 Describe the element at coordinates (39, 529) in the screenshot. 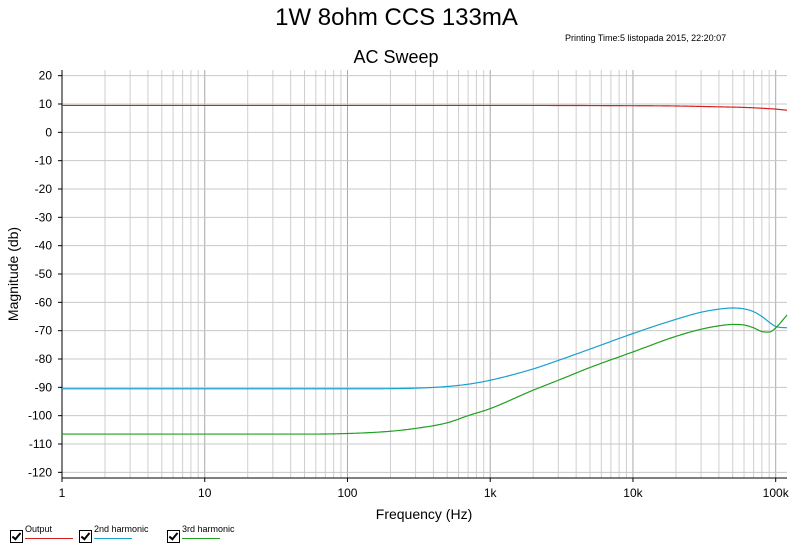

I see `legend-label-output: Output` at that location.